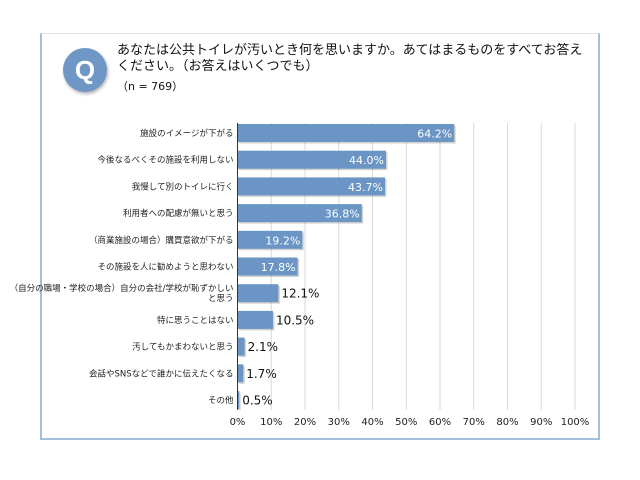  Describe the element at coordinates (150, 86) in the screenshot. I see `sample-size: （n = 769）` at that location.